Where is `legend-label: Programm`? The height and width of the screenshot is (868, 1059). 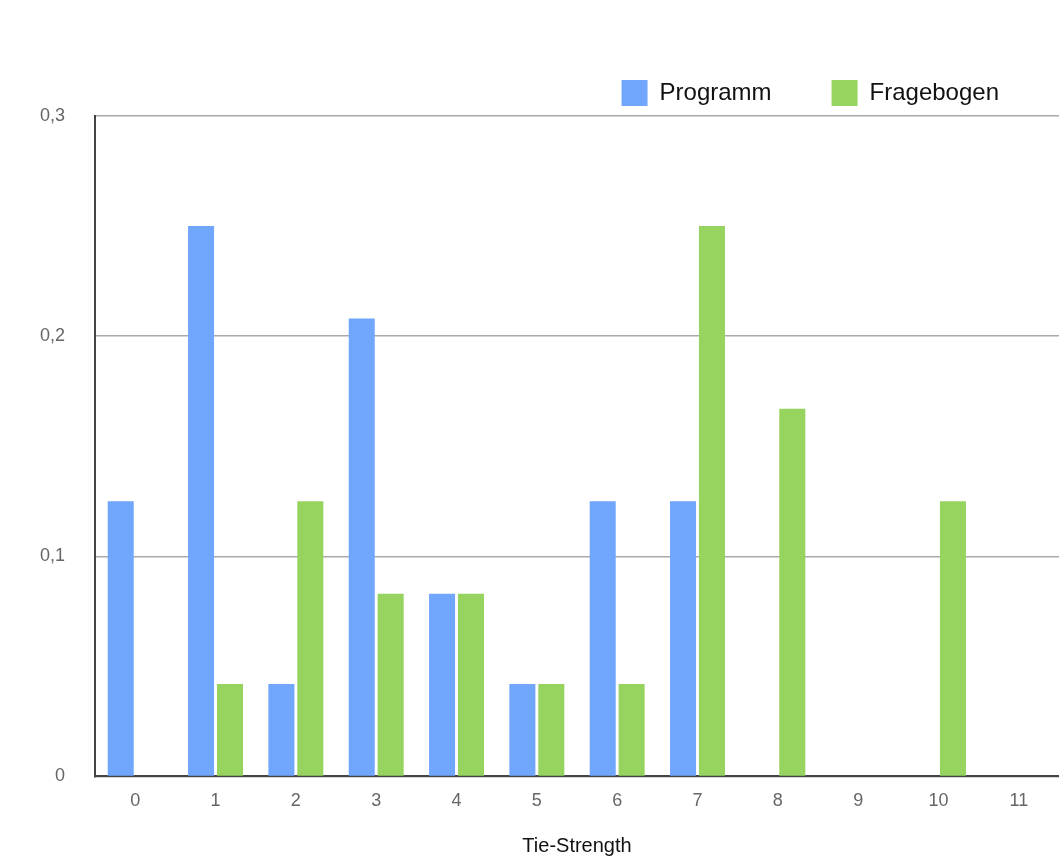 legend-label: Programm is located at coordinates (715, 91).